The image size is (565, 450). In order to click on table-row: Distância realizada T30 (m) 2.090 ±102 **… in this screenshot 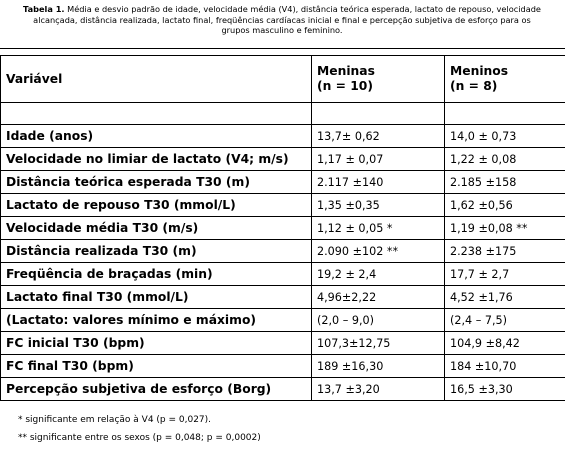, I will do `click(282, 251)`.